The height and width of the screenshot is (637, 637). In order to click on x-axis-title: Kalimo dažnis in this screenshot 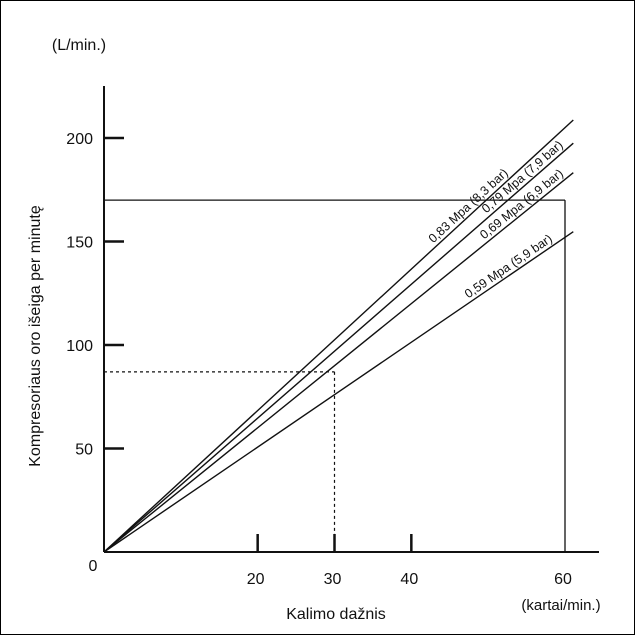, I will do `click(336, 614)`.